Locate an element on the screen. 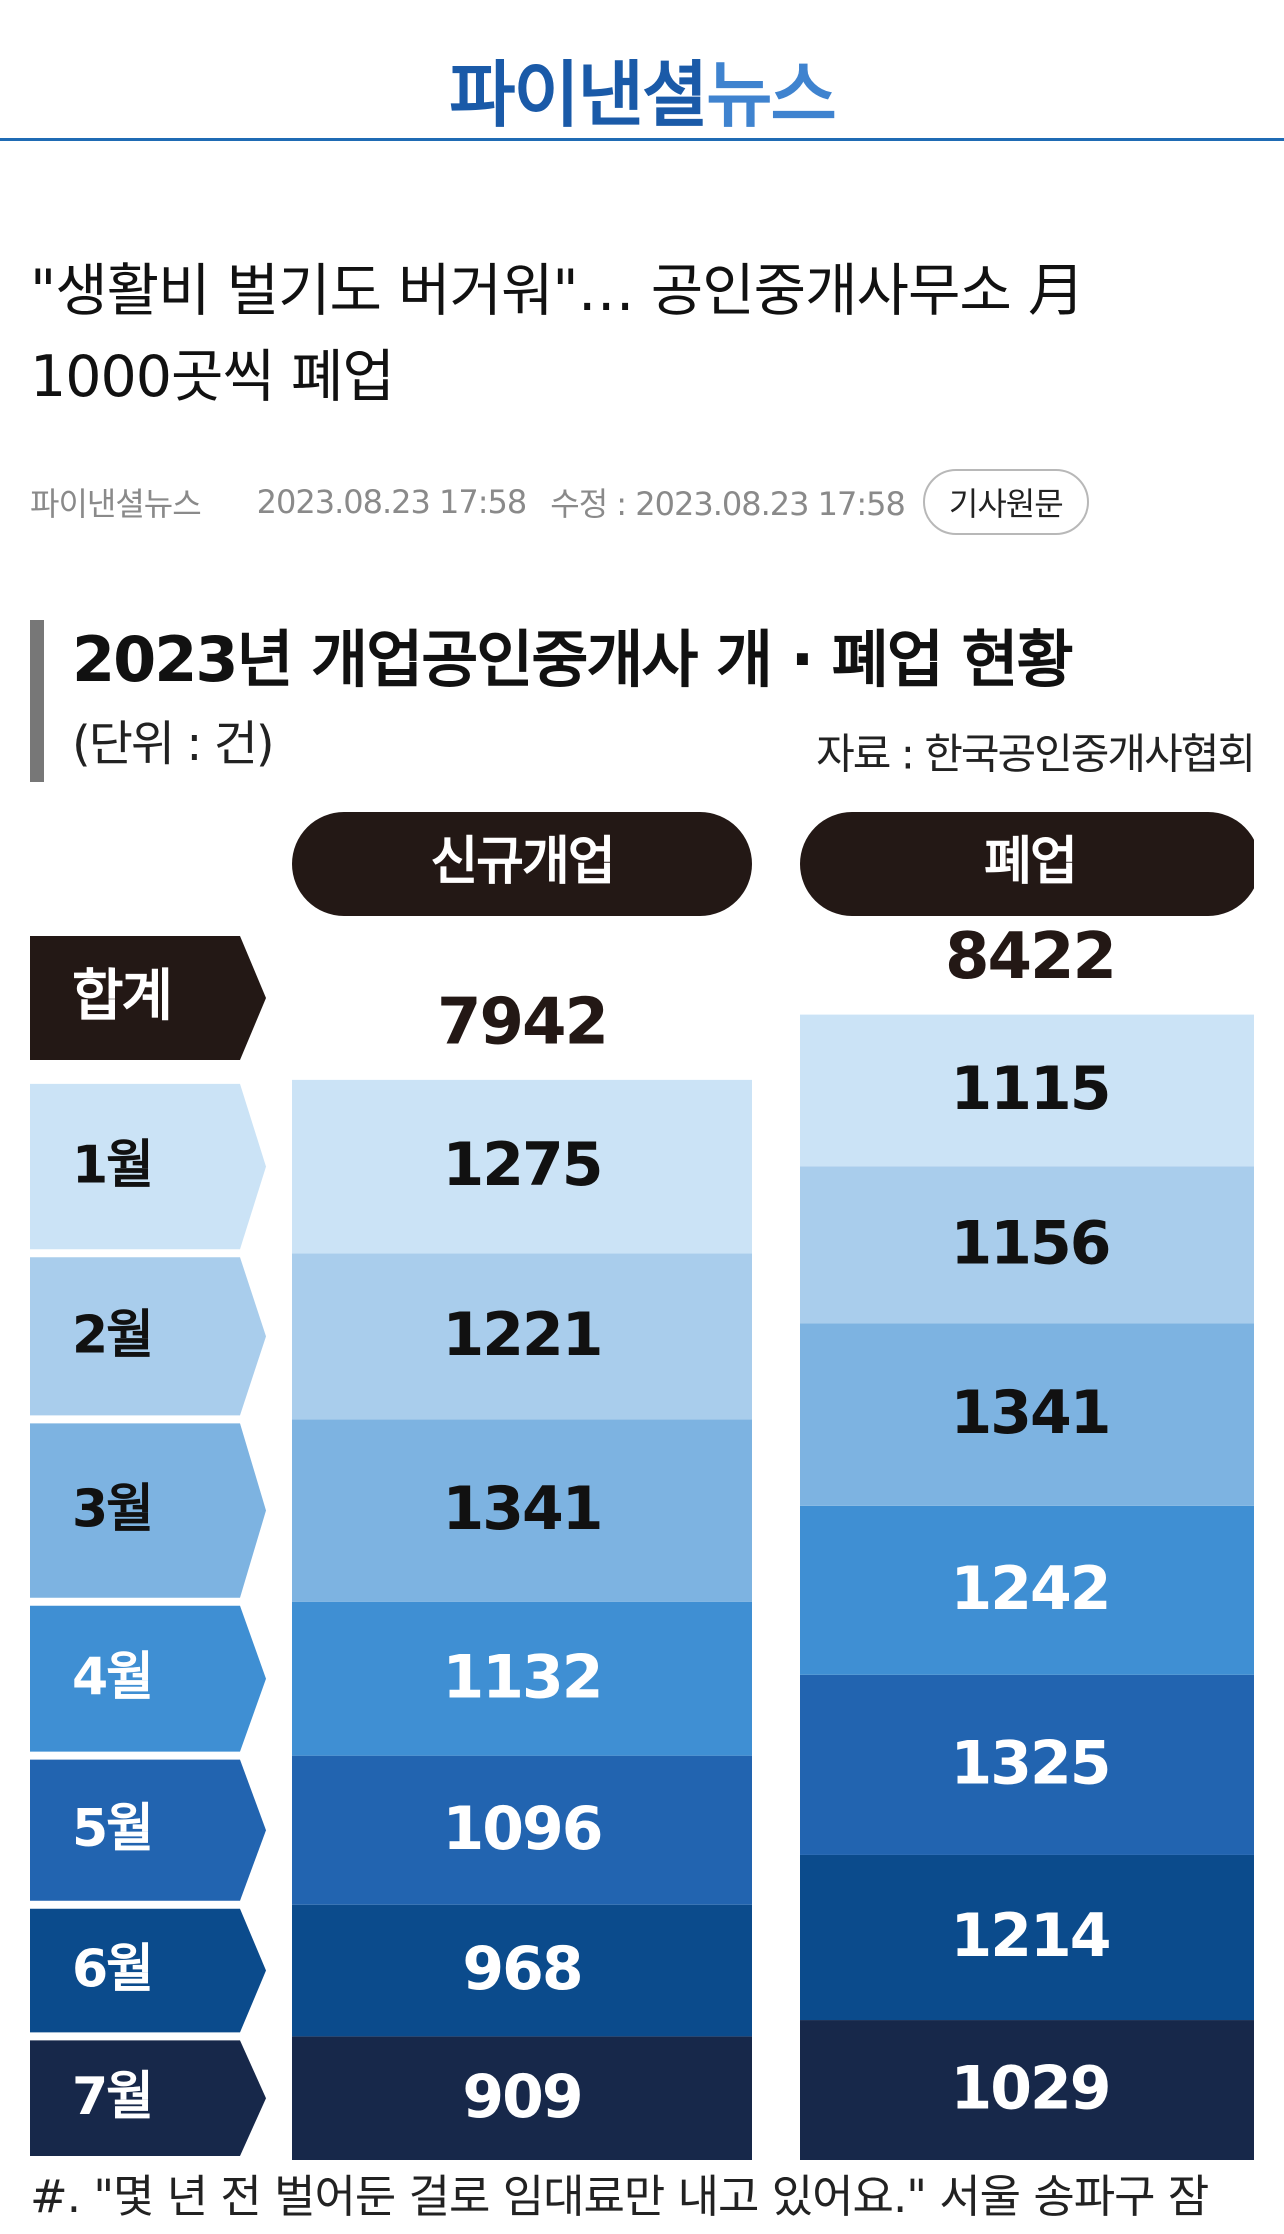 The width and height of the screenshot is (1284, 2234). article-source: 파이낸셜뉴스 is located at coordinates (116, 504).